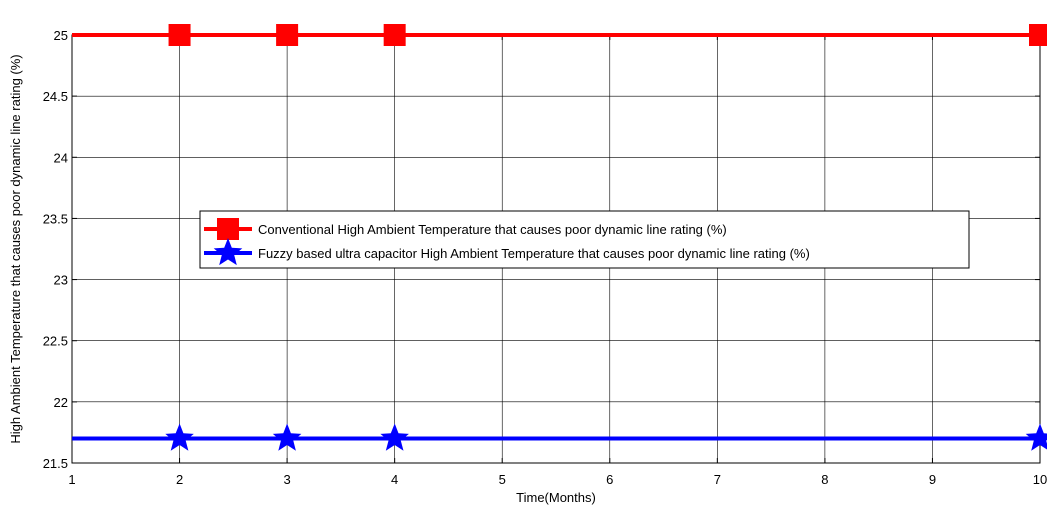 The image size is (1047, 508). I want to click on legend-marker-conventional, so click(228, 229).